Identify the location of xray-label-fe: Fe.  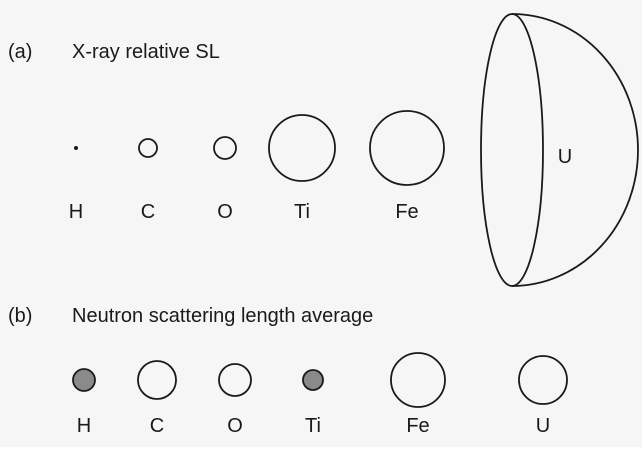
(406, 212).